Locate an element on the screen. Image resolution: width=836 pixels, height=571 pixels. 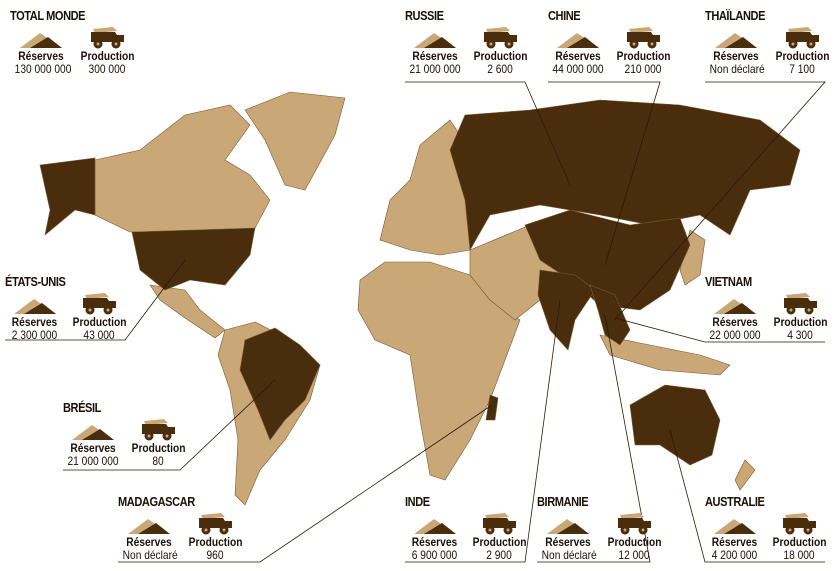
country-name: BRÉSIL is located at coordinates (82, 407).